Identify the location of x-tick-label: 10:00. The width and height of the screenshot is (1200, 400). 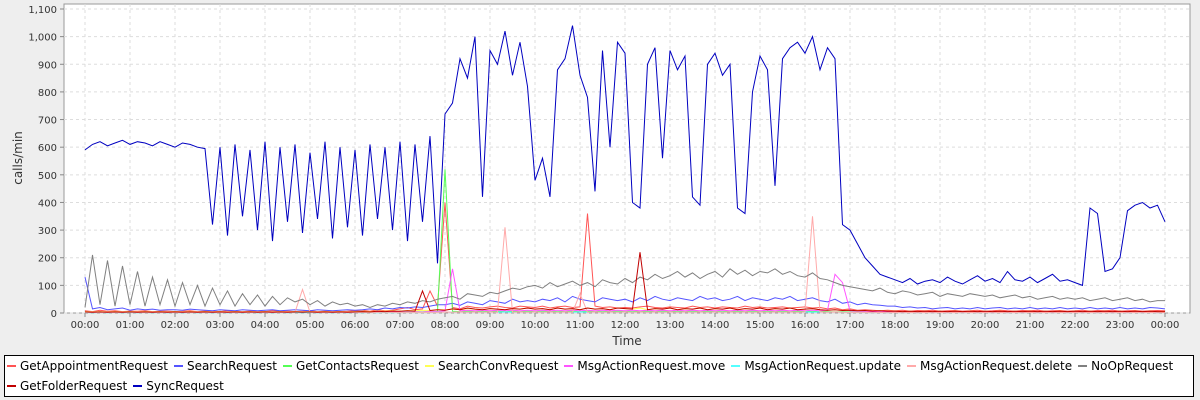
(535, 325).